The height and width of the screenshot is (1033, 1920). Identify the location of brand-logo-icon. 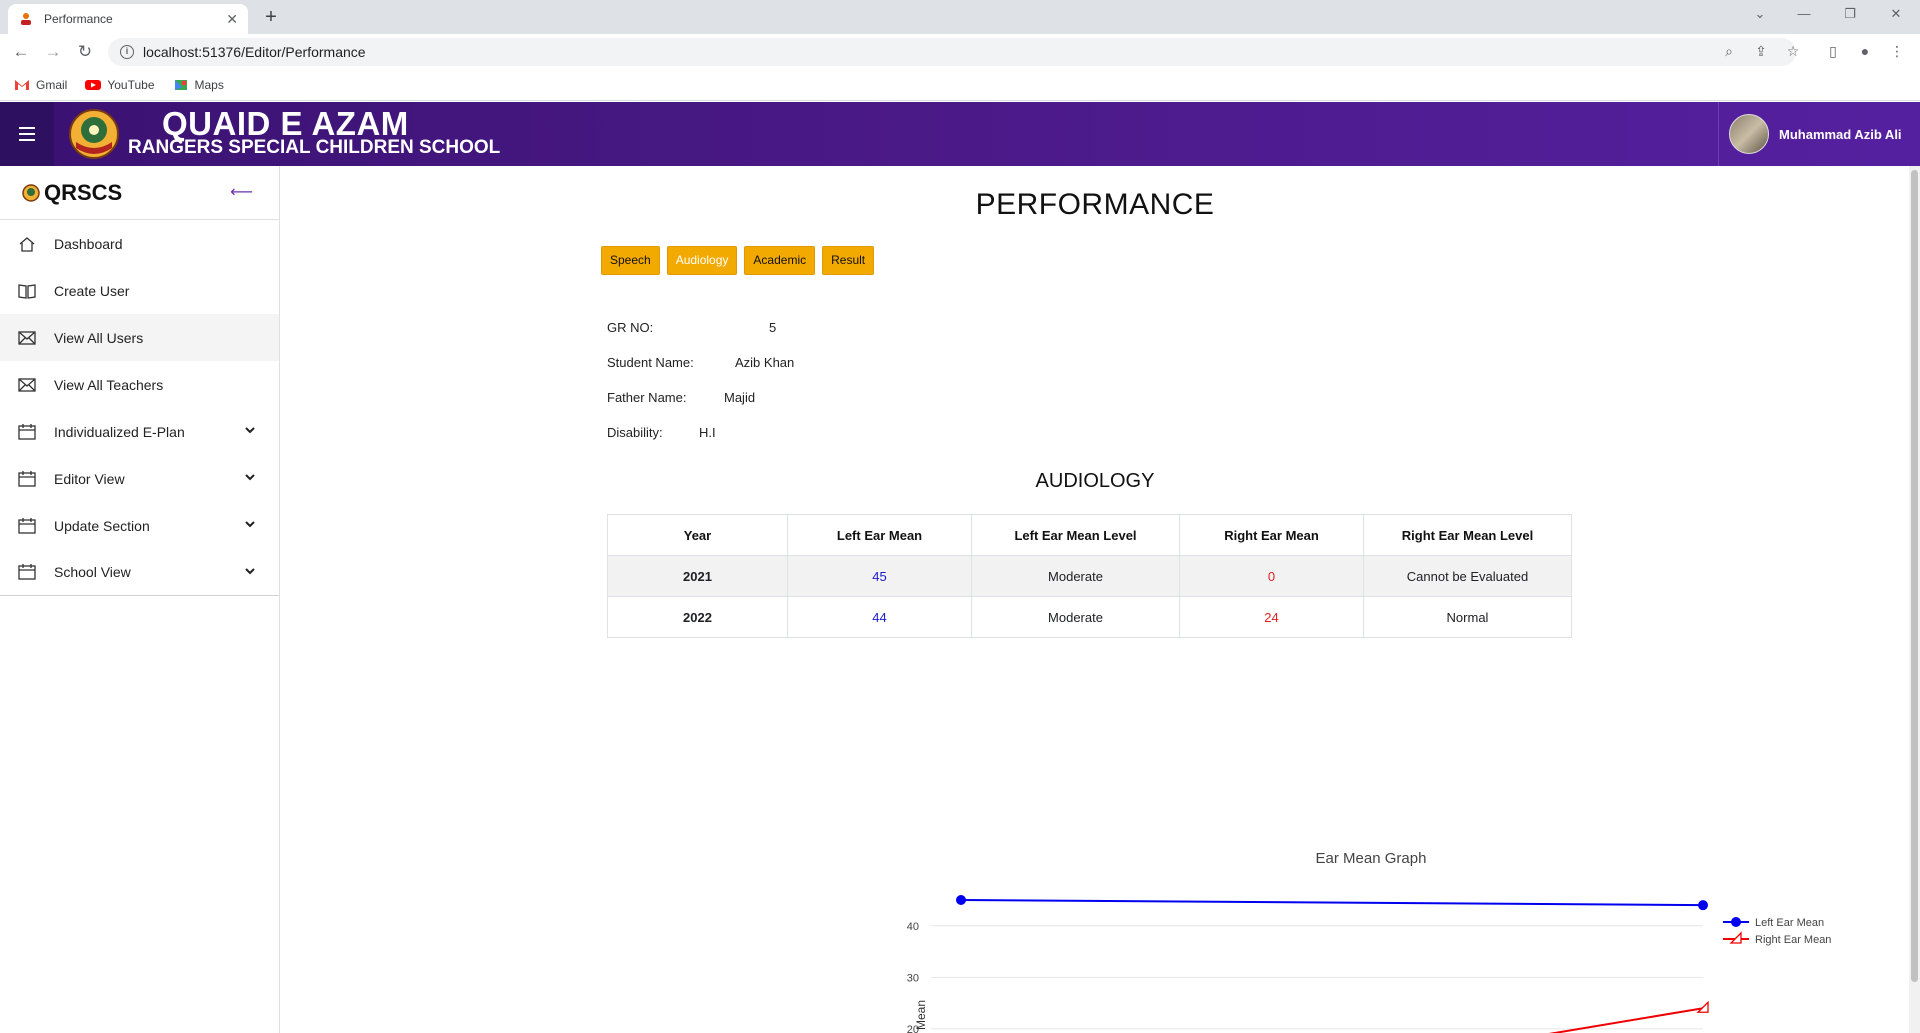
(31, 192).